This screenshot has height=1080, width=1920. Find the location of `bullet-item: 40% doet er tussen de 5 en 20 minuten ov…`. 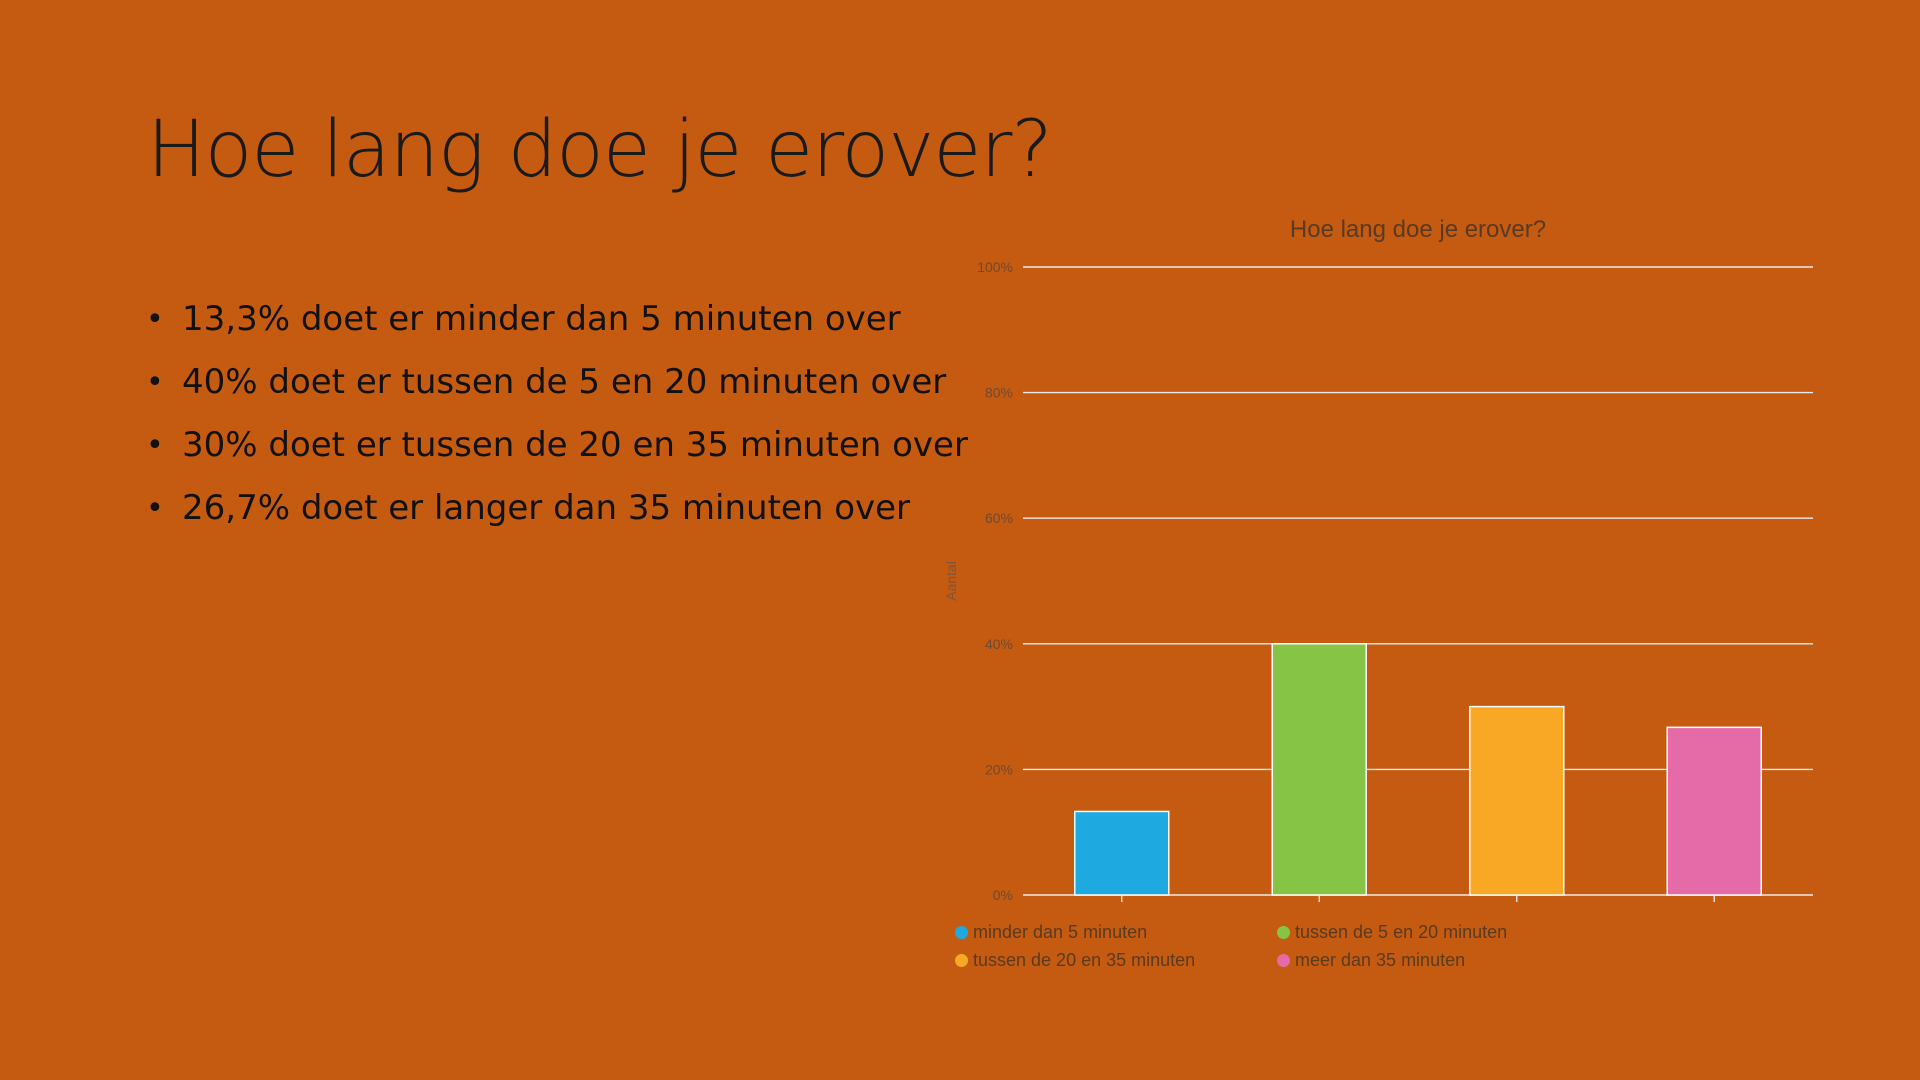

bullet-item: 40% doet er tussen de 5 en 20 minuten ov… is located at coordinates (557, 382).